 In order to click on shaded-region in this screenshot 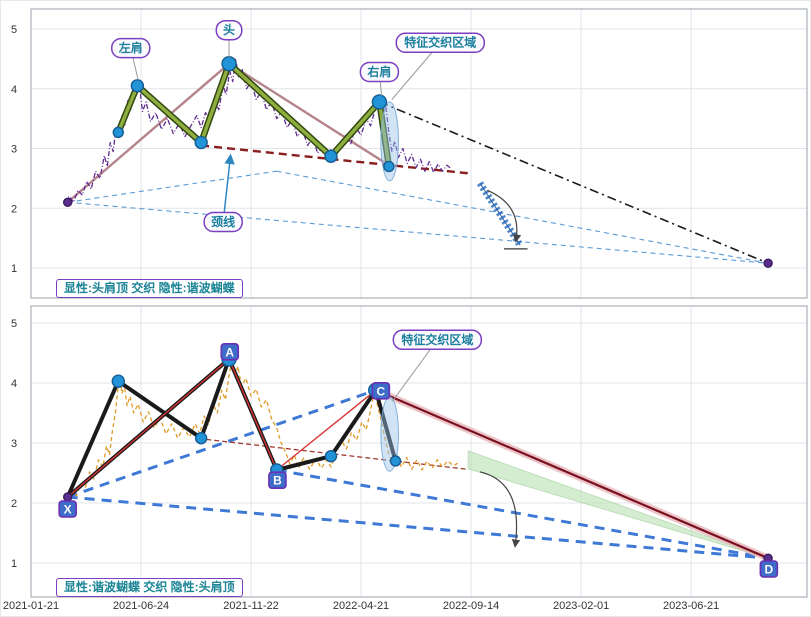, I will do `click(618, 504)`.